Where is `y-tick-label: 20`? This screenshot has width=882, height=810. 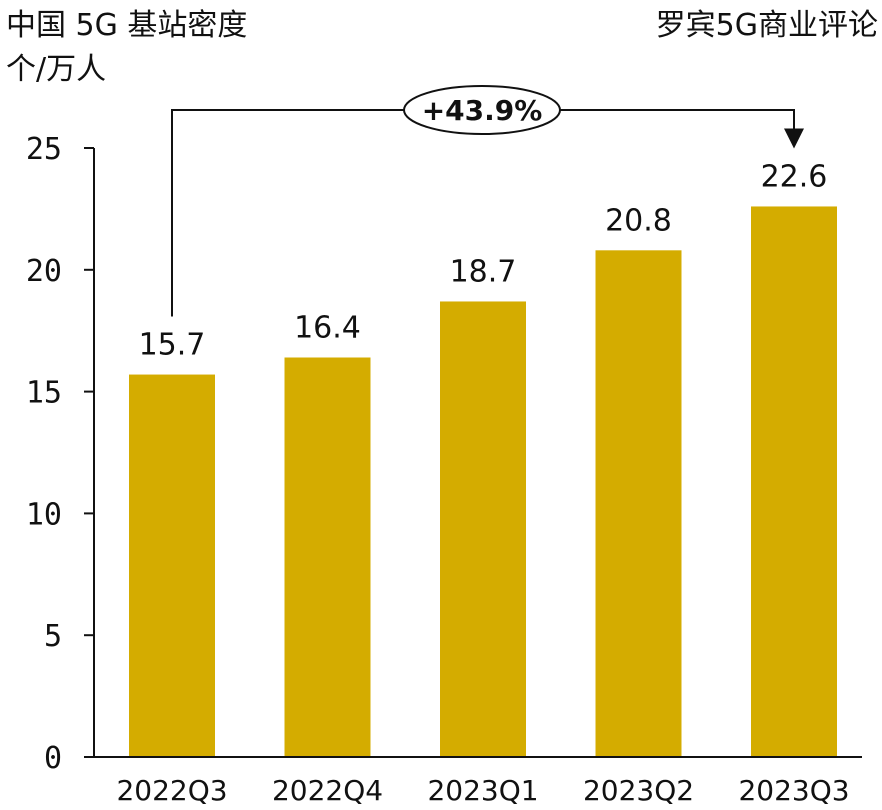
y-tick-label: 20 is located at coordinates (44, 271).